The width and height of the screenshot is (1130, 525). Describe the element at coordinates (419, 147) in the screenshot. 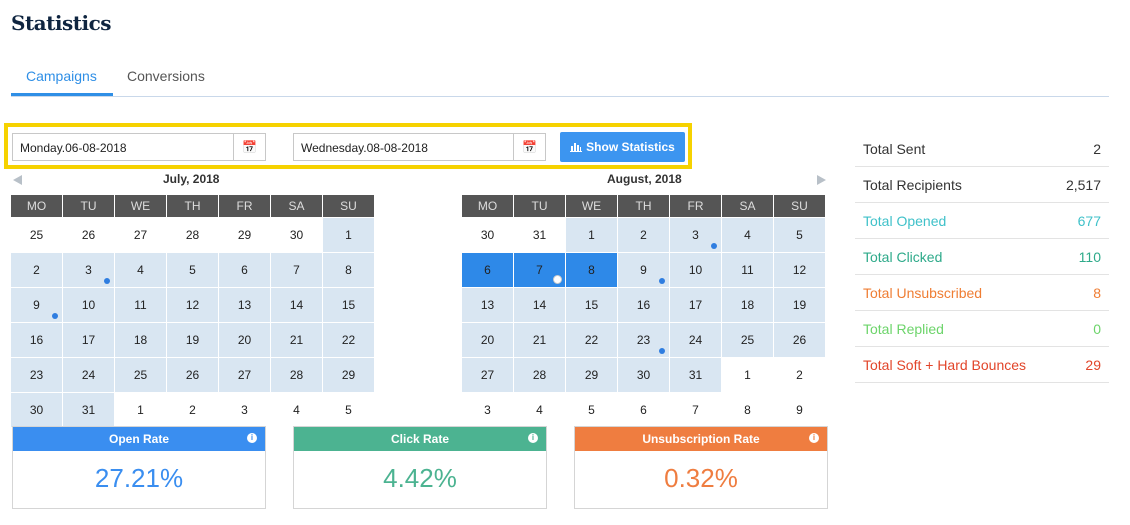

I see `end-date-field: Wednesday.08-08-2018 📅` at that location.